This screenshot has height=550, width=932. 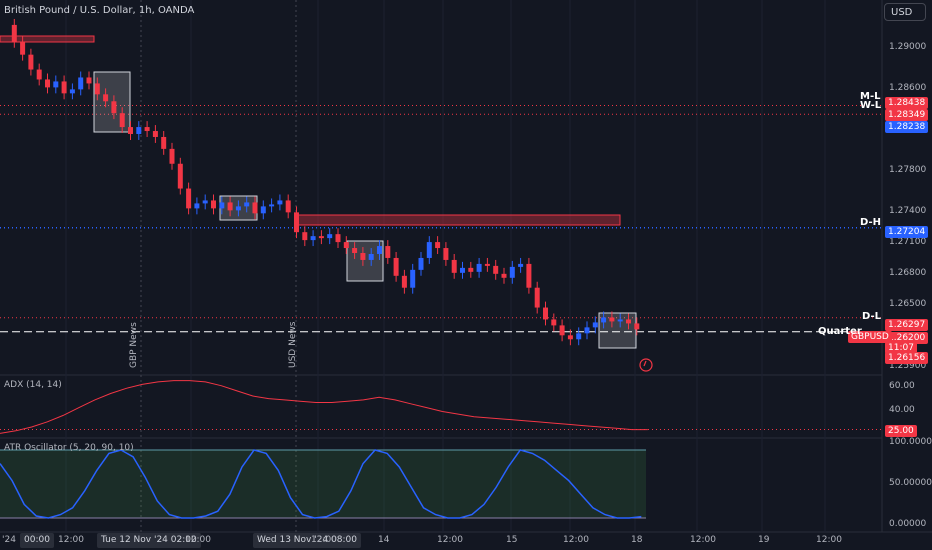 I want to click on highlight-box, so click(x=617, y=330).